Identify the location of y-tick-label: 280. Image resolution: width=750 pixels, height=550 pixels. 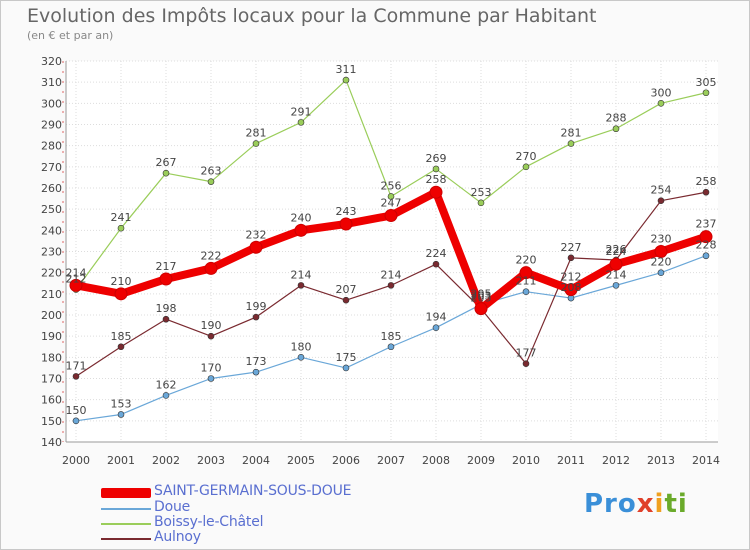
(51, 146).